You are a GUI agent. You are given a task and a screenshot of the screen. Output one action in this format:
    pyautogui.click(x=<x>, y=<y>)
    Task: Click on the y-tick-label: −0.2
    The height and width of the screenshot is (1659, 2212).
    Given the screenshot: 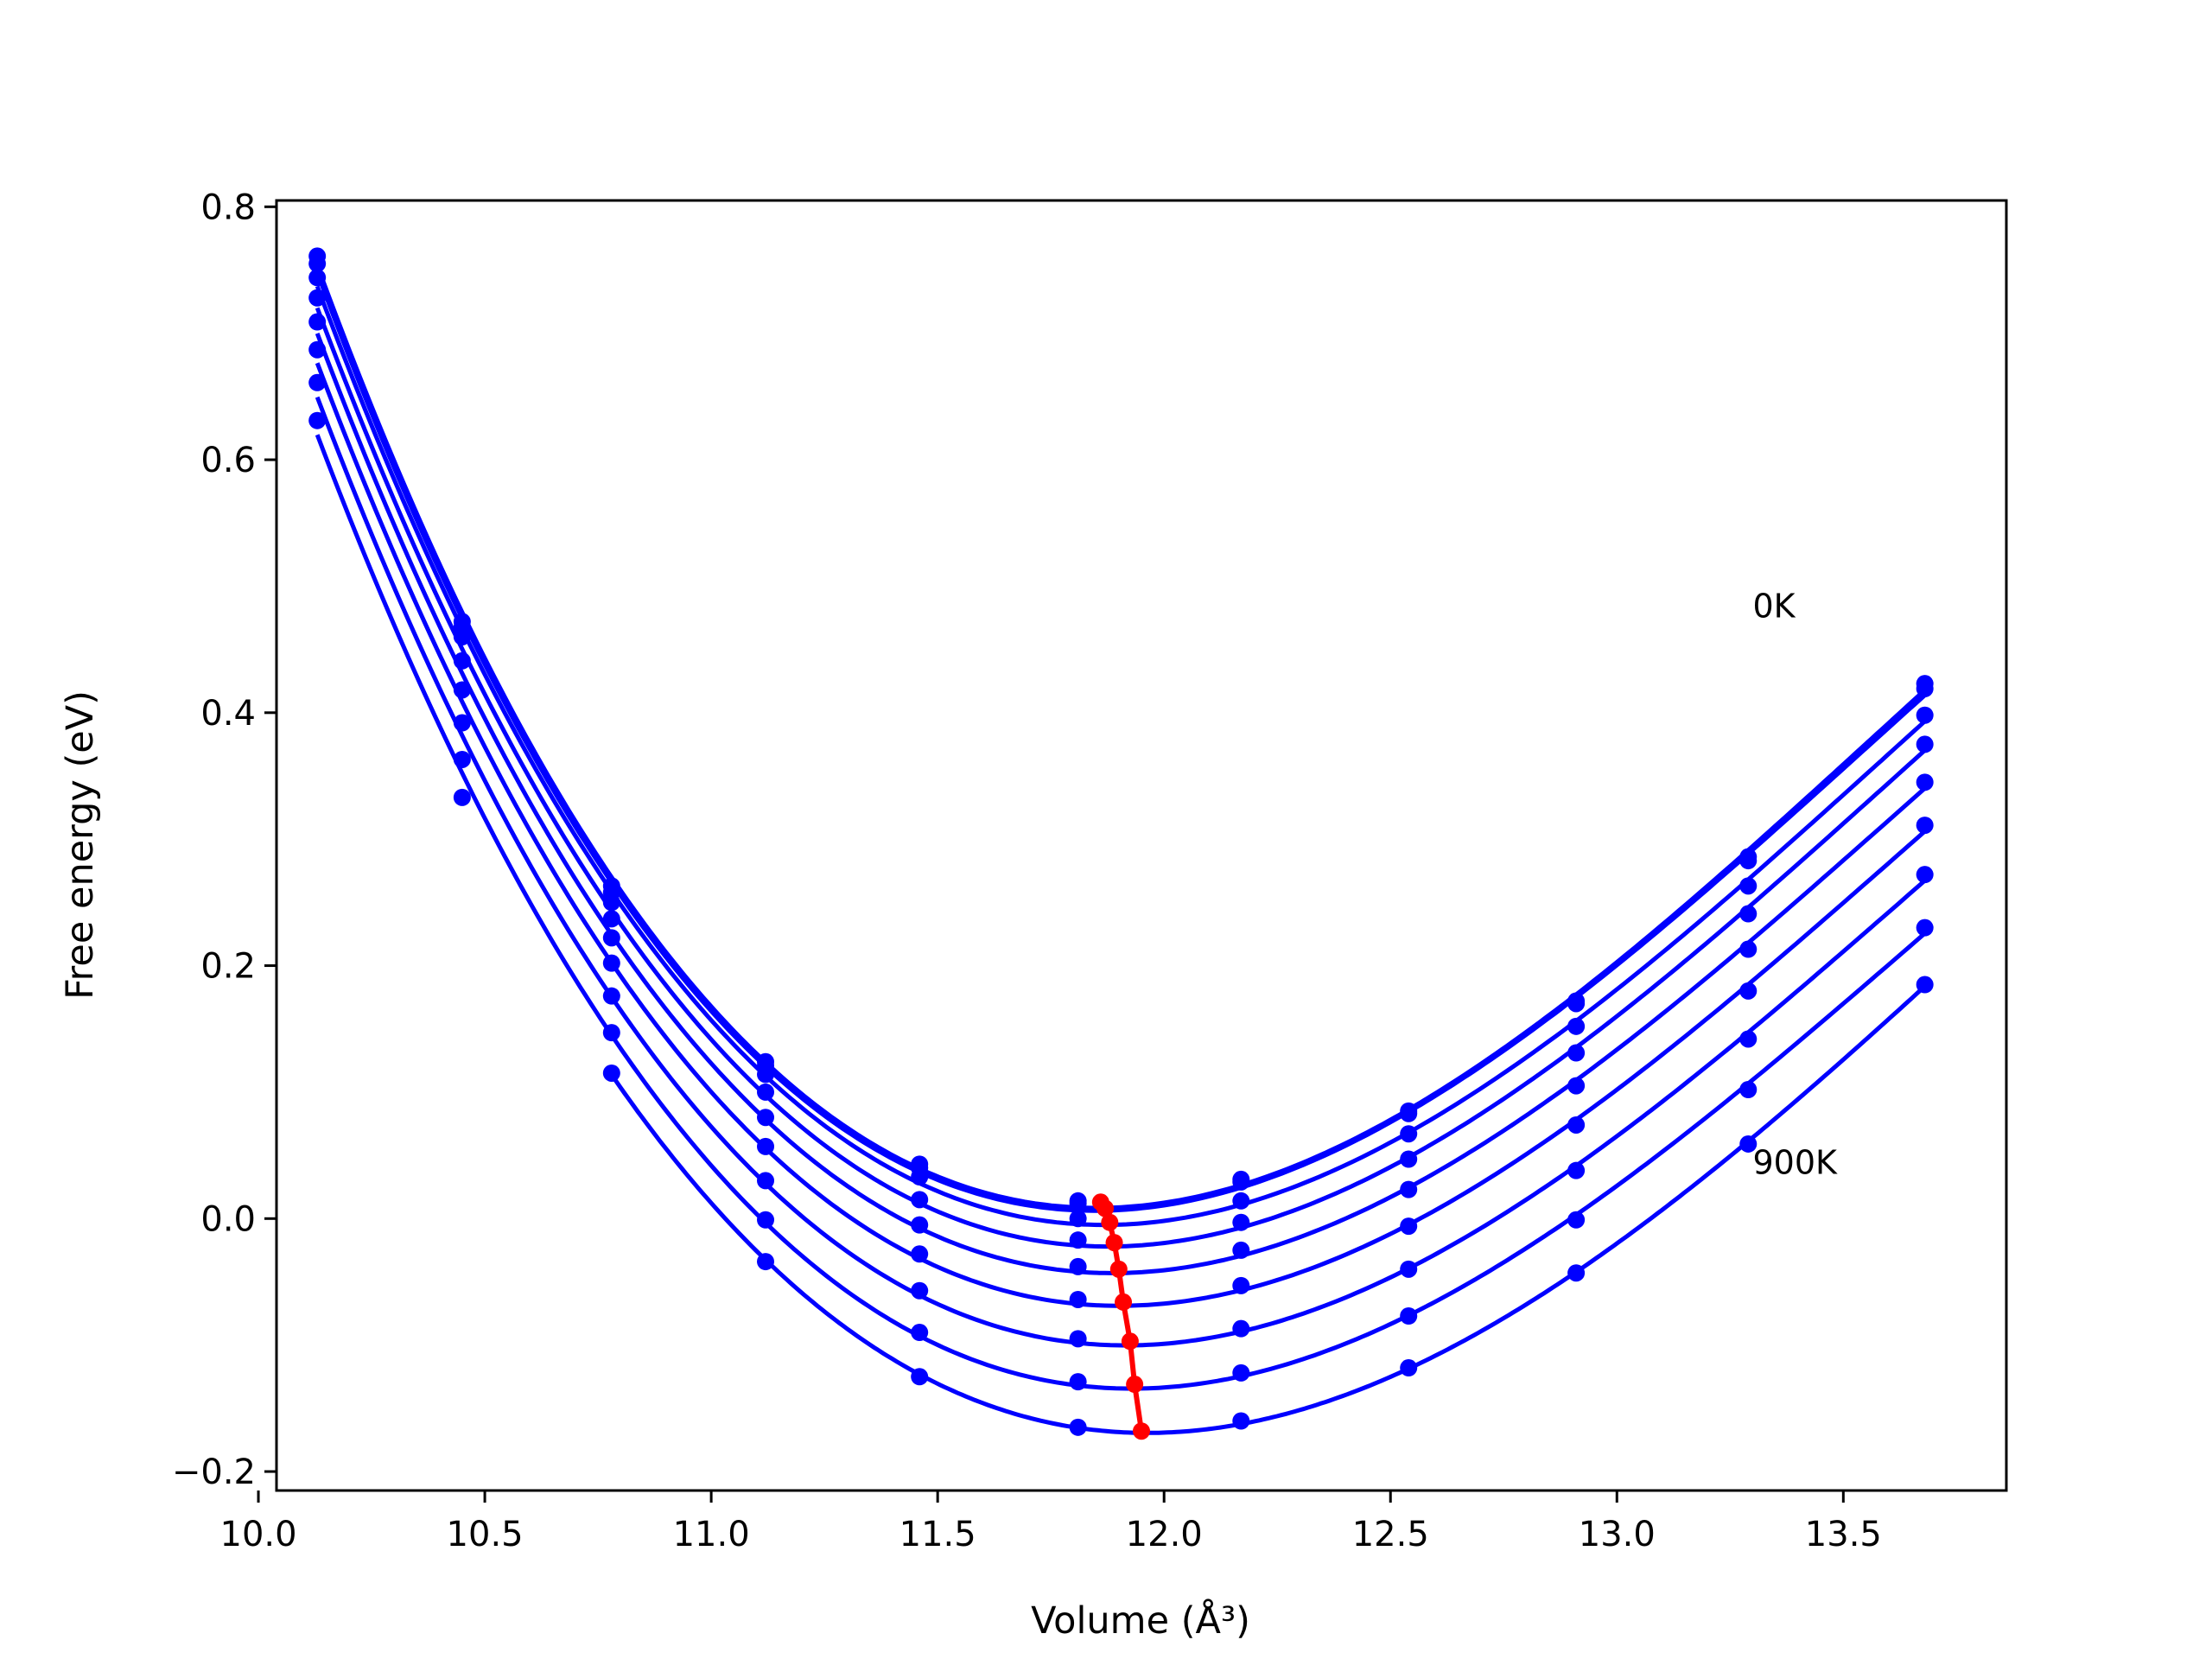 What is the action you would take?
    pyautogui.click(x=214, y=1472)
    